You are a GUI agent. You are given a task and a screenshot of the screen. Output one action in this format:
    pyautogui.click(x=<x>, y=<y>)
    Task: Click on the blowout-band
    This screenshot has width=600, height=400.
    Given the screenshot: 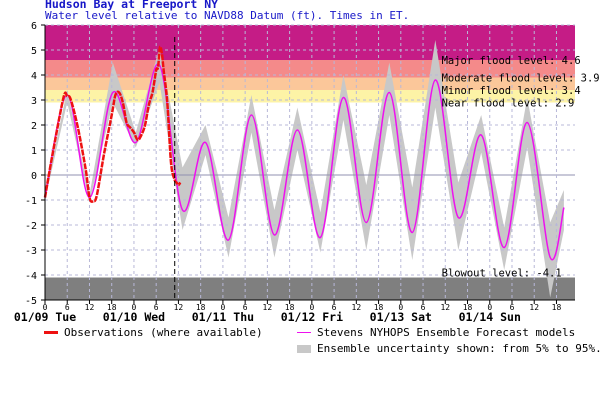 What is the action you would take?
    pyautogui.click(x=310, y=288)
    